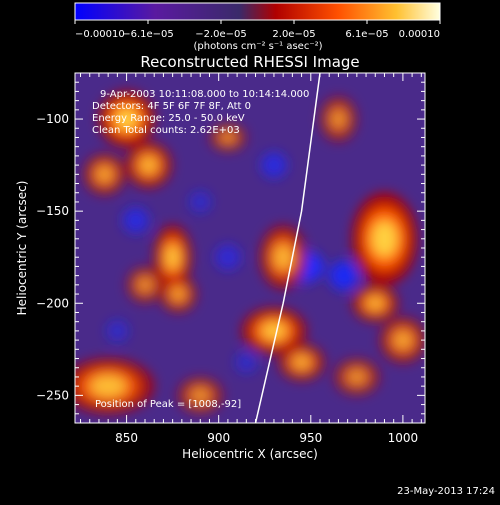 The image size is (500, 505). Describe the element at coordinates (310, 438) in the screenshot. I see `x-tick-label: 950` at that location.